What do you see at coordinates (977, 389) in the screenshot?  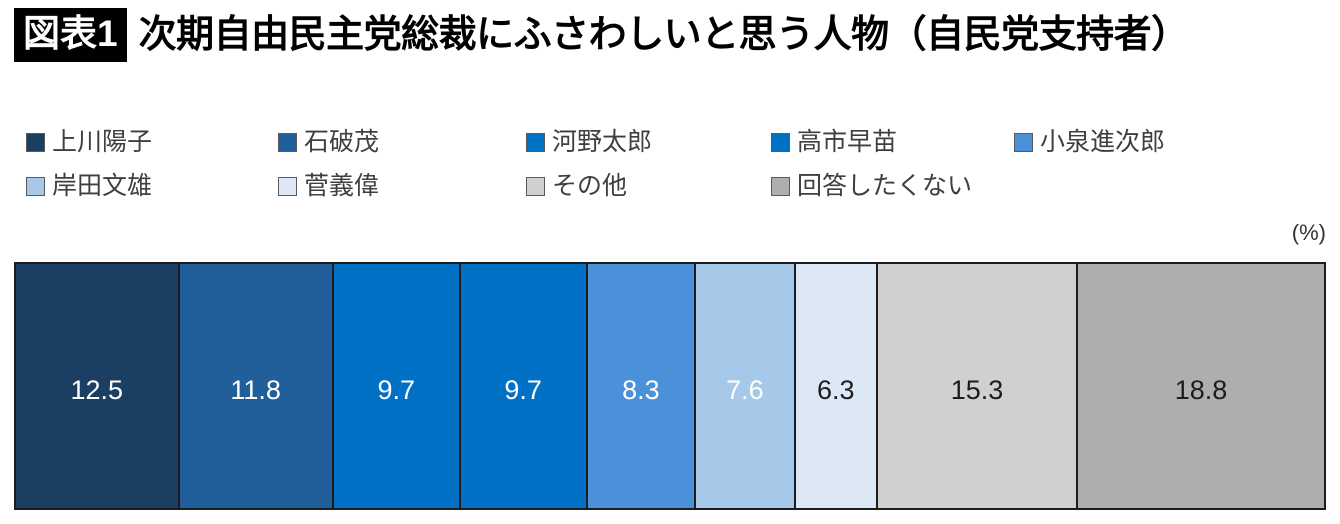 I see `bar-segment-value: 15.3` at bounding box center [977, 389].